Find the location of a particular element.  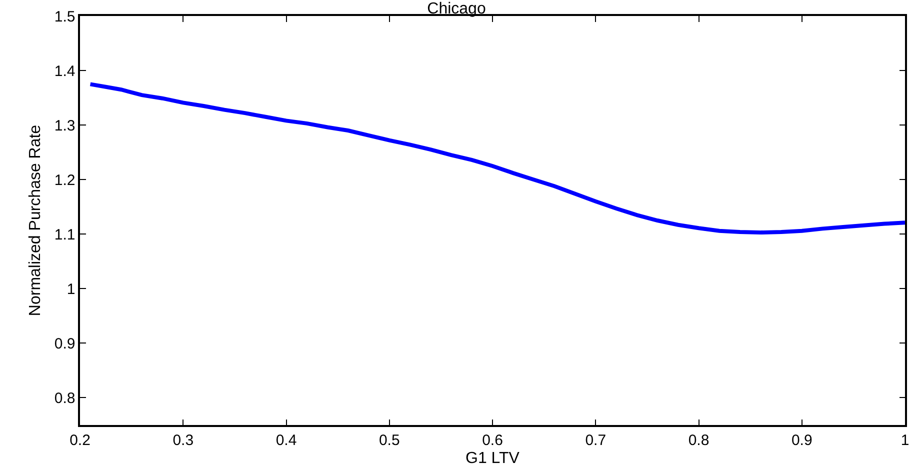

x-tick-label: 0.6 is located at coordinates (492, 440).